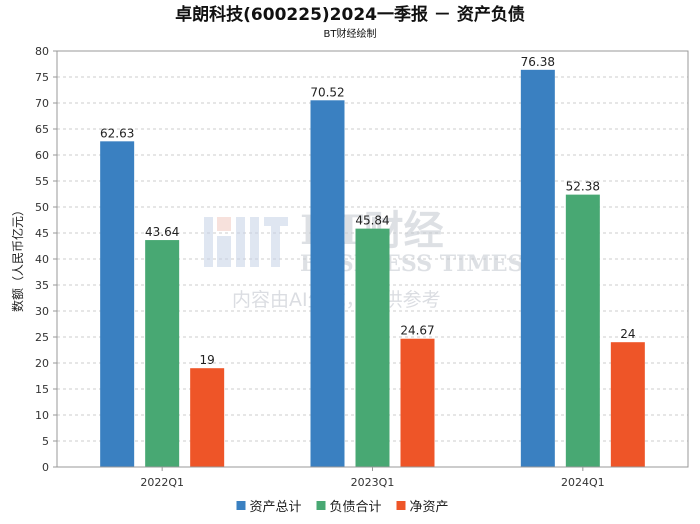 The image size is (700, 524). I want to click on y-tick-label: 25, so click(42, 337).